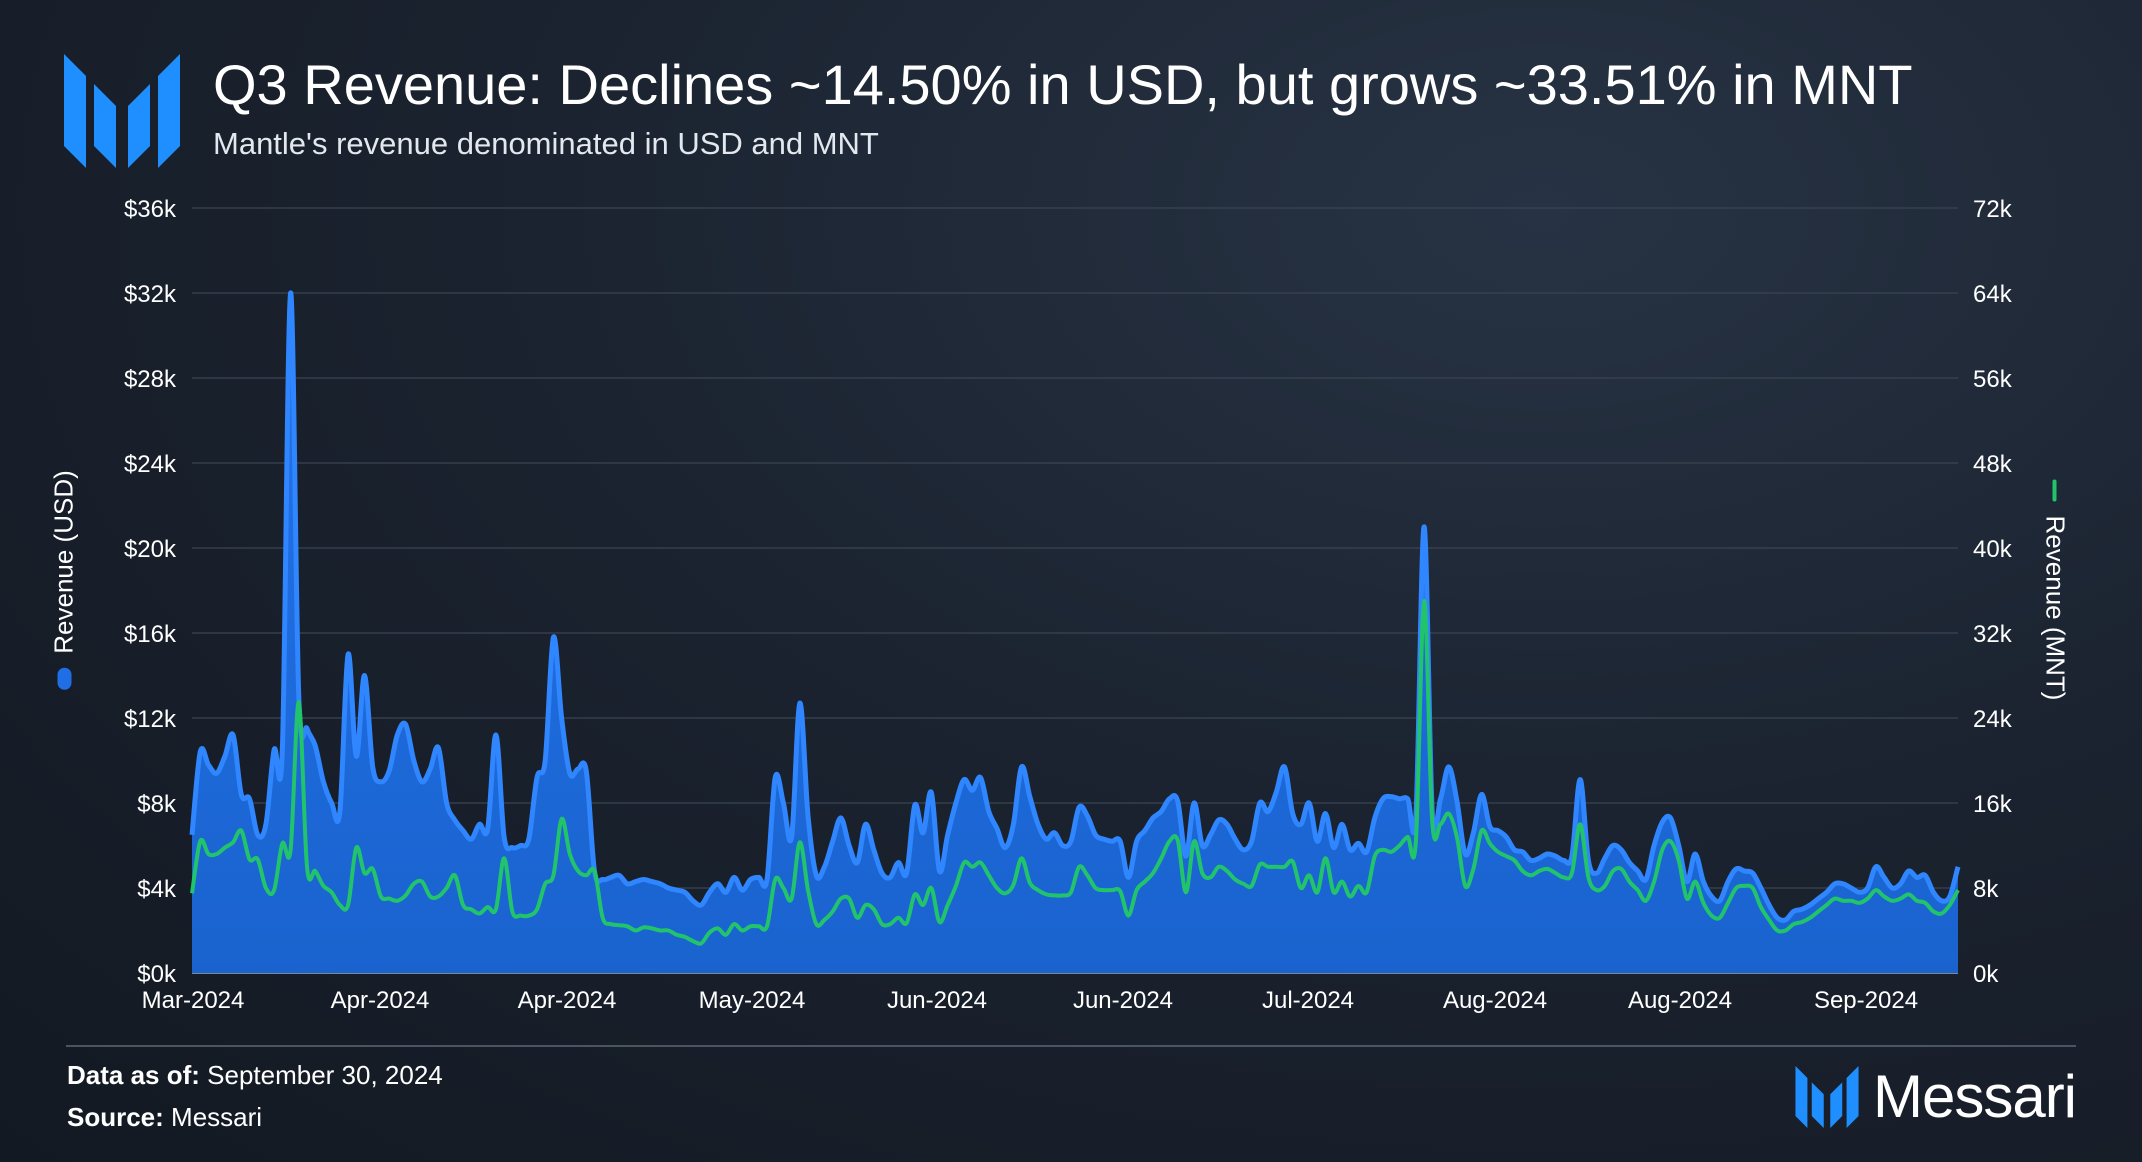 The height and width of the screenshot is (1162, 2142). I want to click on left-tick-label: $24k, so click(150, 464).